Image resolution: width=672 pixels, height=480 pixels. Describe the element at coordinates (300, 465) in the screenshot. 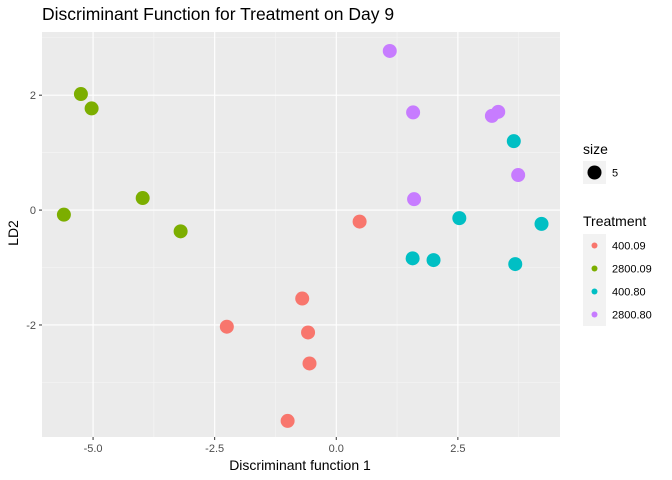

I see `x-axis-title: Discriminant function 1` at that location.